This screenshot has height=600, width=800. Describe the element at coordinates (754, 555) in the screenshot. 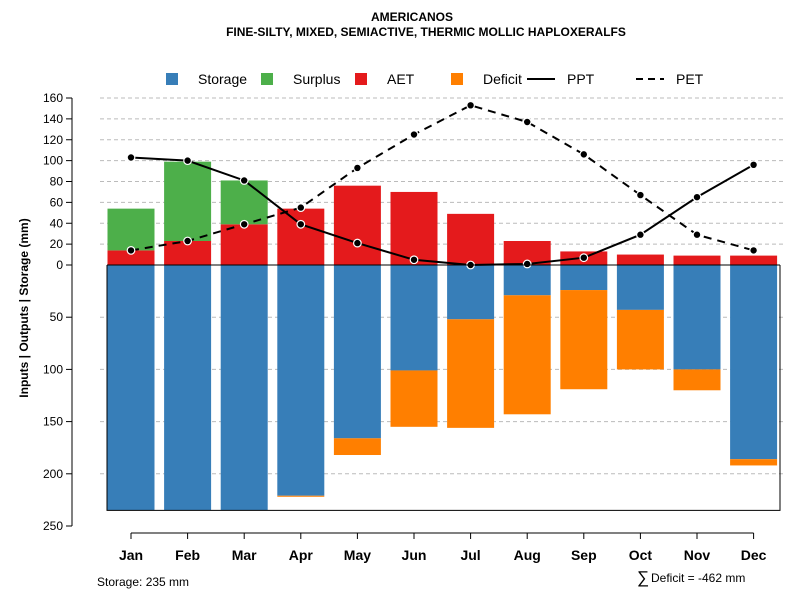

I see `x-tick-label: Dec` at that location.